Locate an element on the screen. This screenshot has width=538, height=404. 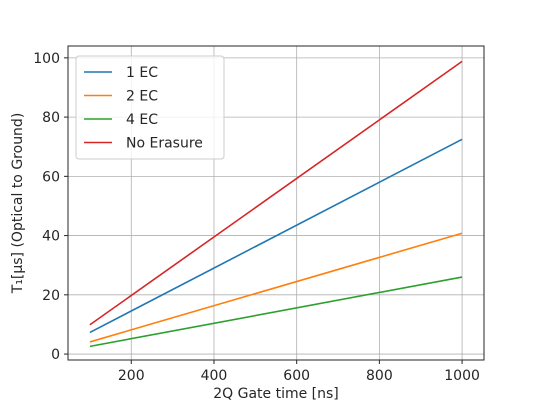
legend: 1 EC 2 EC 4 EC No Erasure is located at coordinates (150, 107).